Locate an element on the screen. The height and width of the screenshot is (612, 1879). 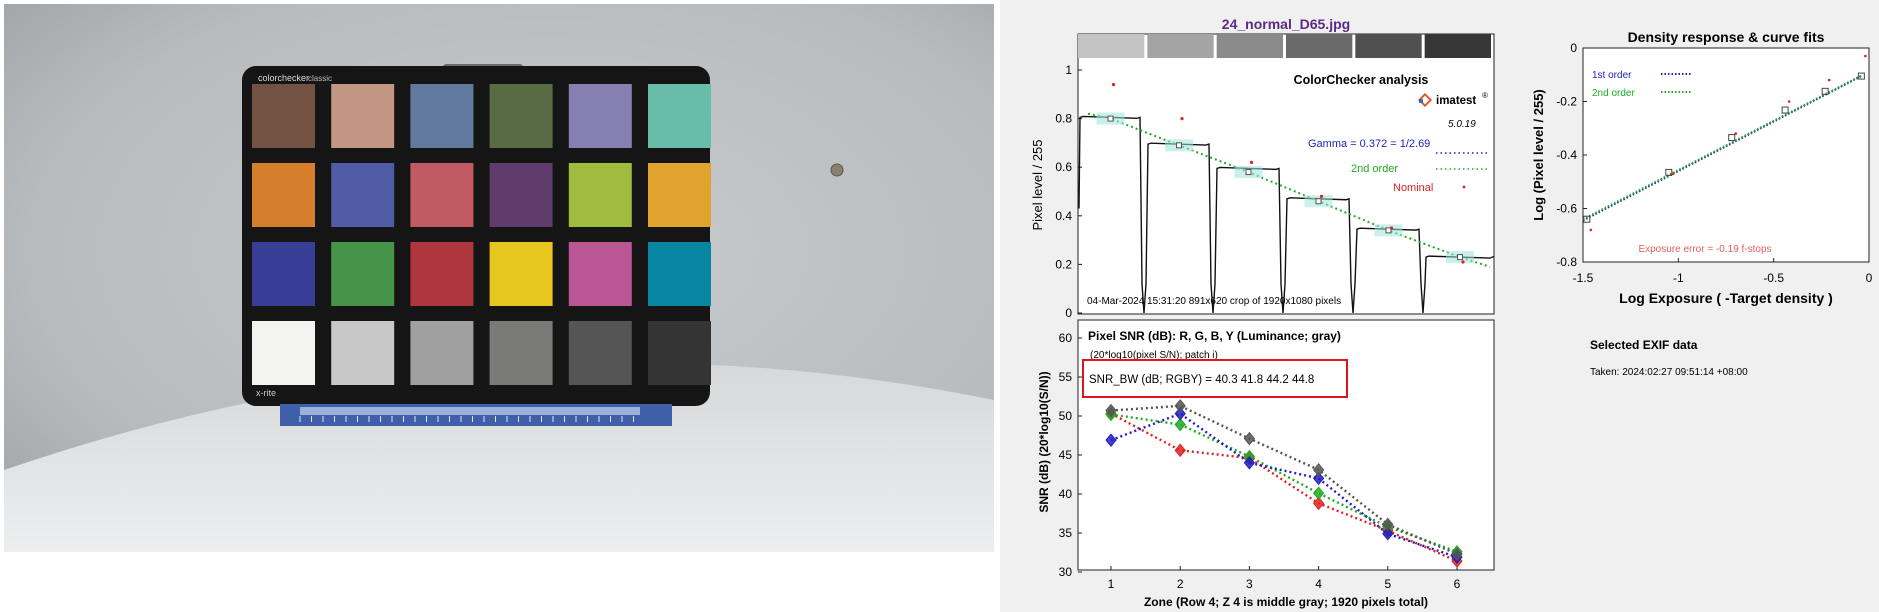
figure-title: 24_normal_D65.jpg is located at coordinates (1286, 24).